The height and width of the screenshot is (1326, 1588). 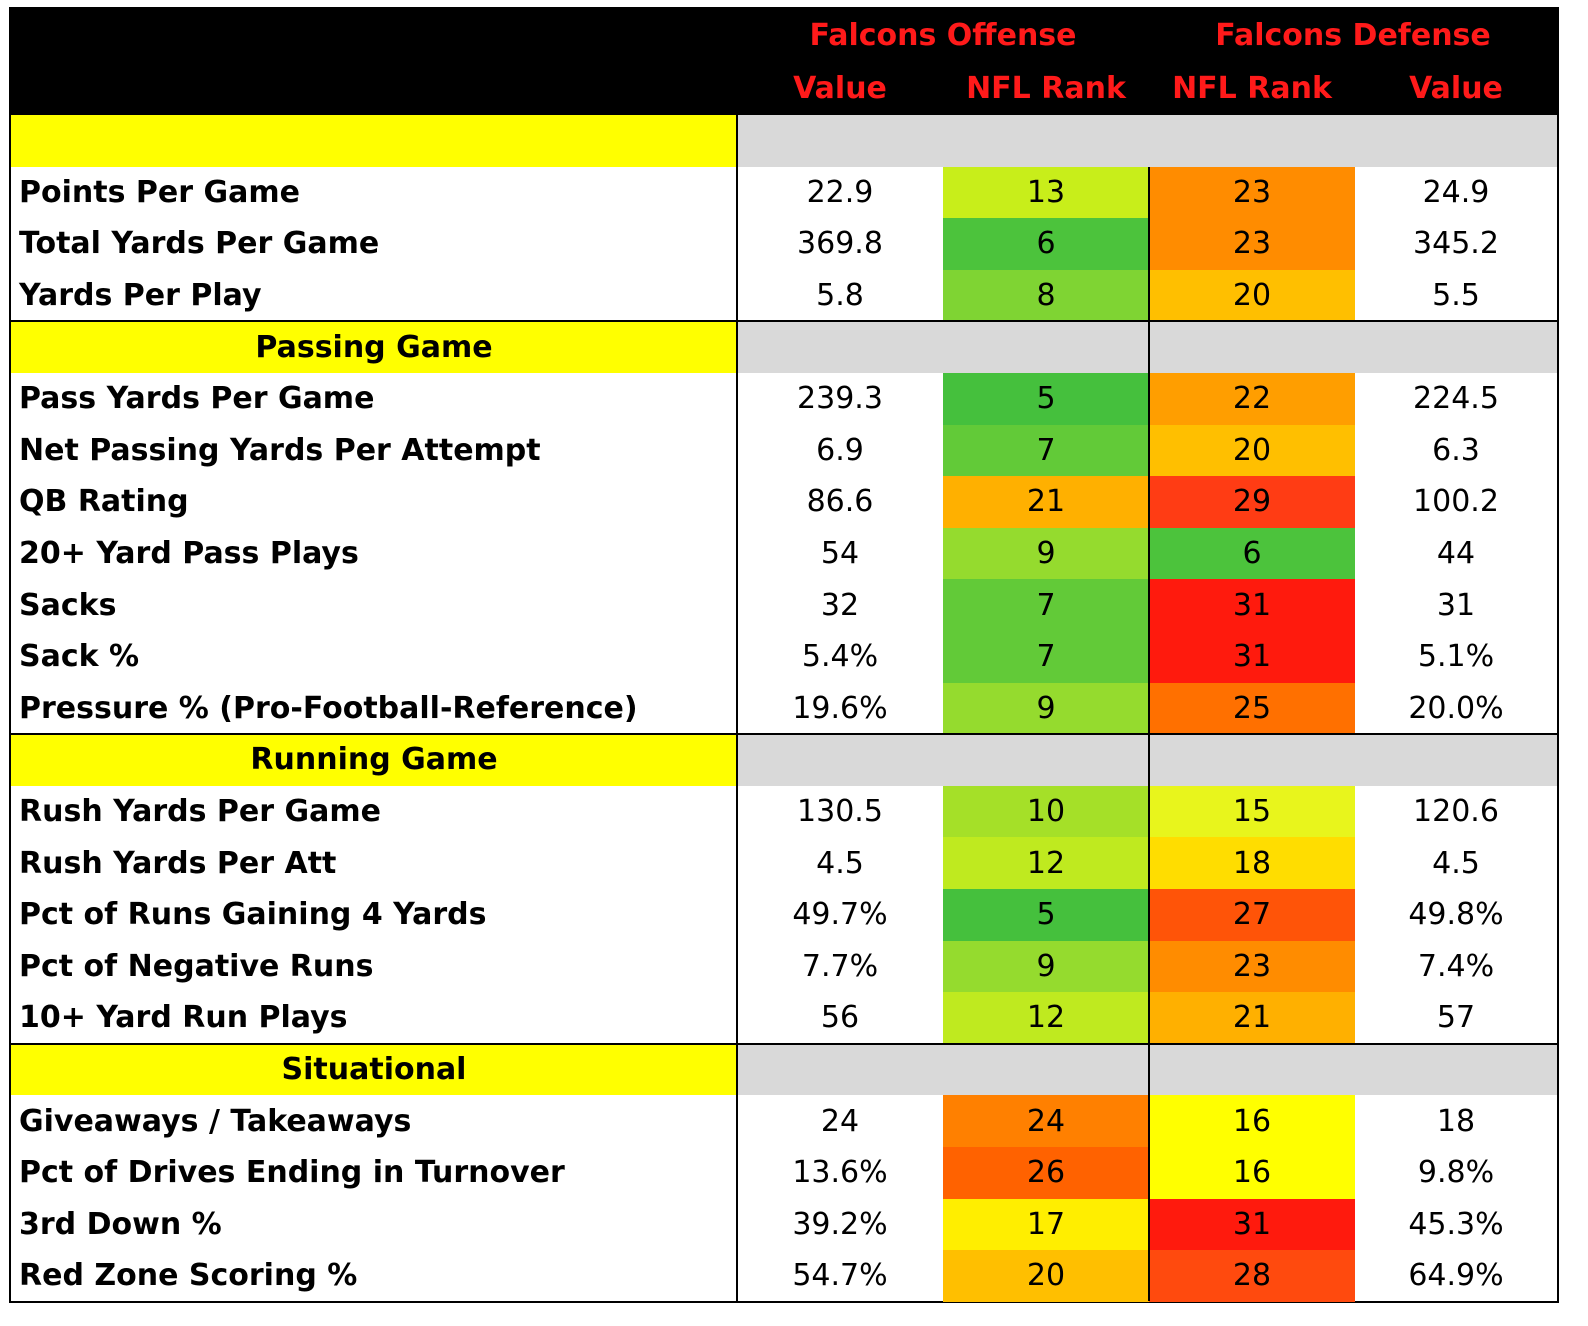 I want to click on defense-value: 44, so click(x=1456, y=554).